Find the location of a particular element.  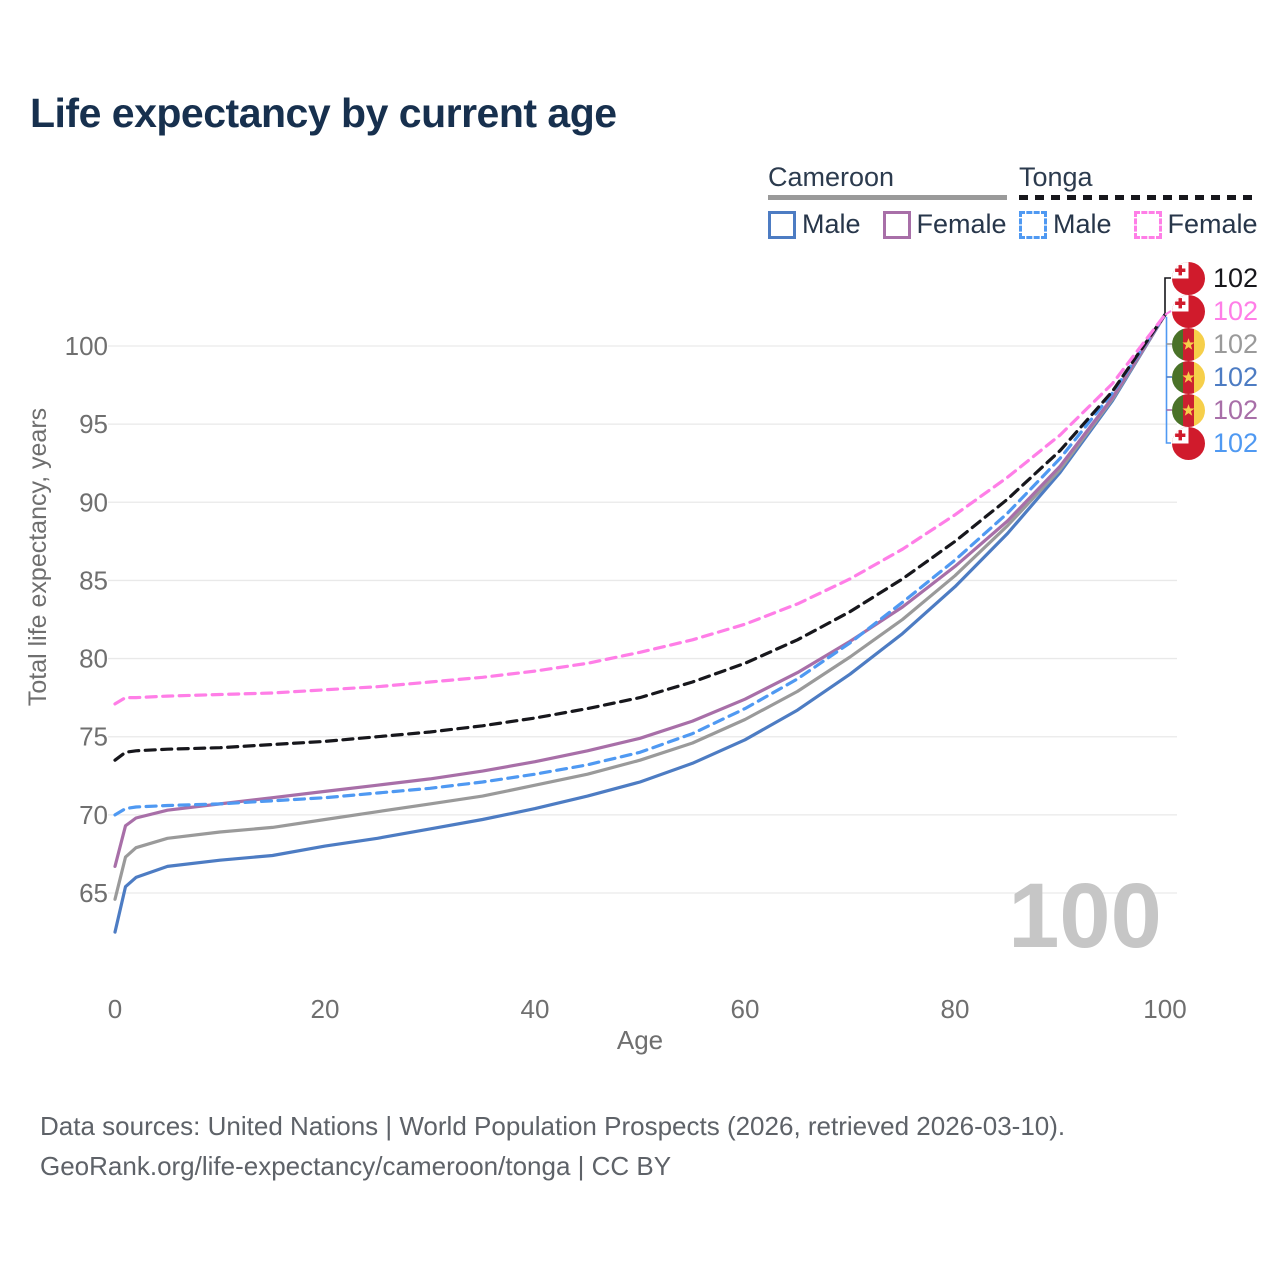

legend-item-cameroon-male: Male is located at coordinates (814, 224).